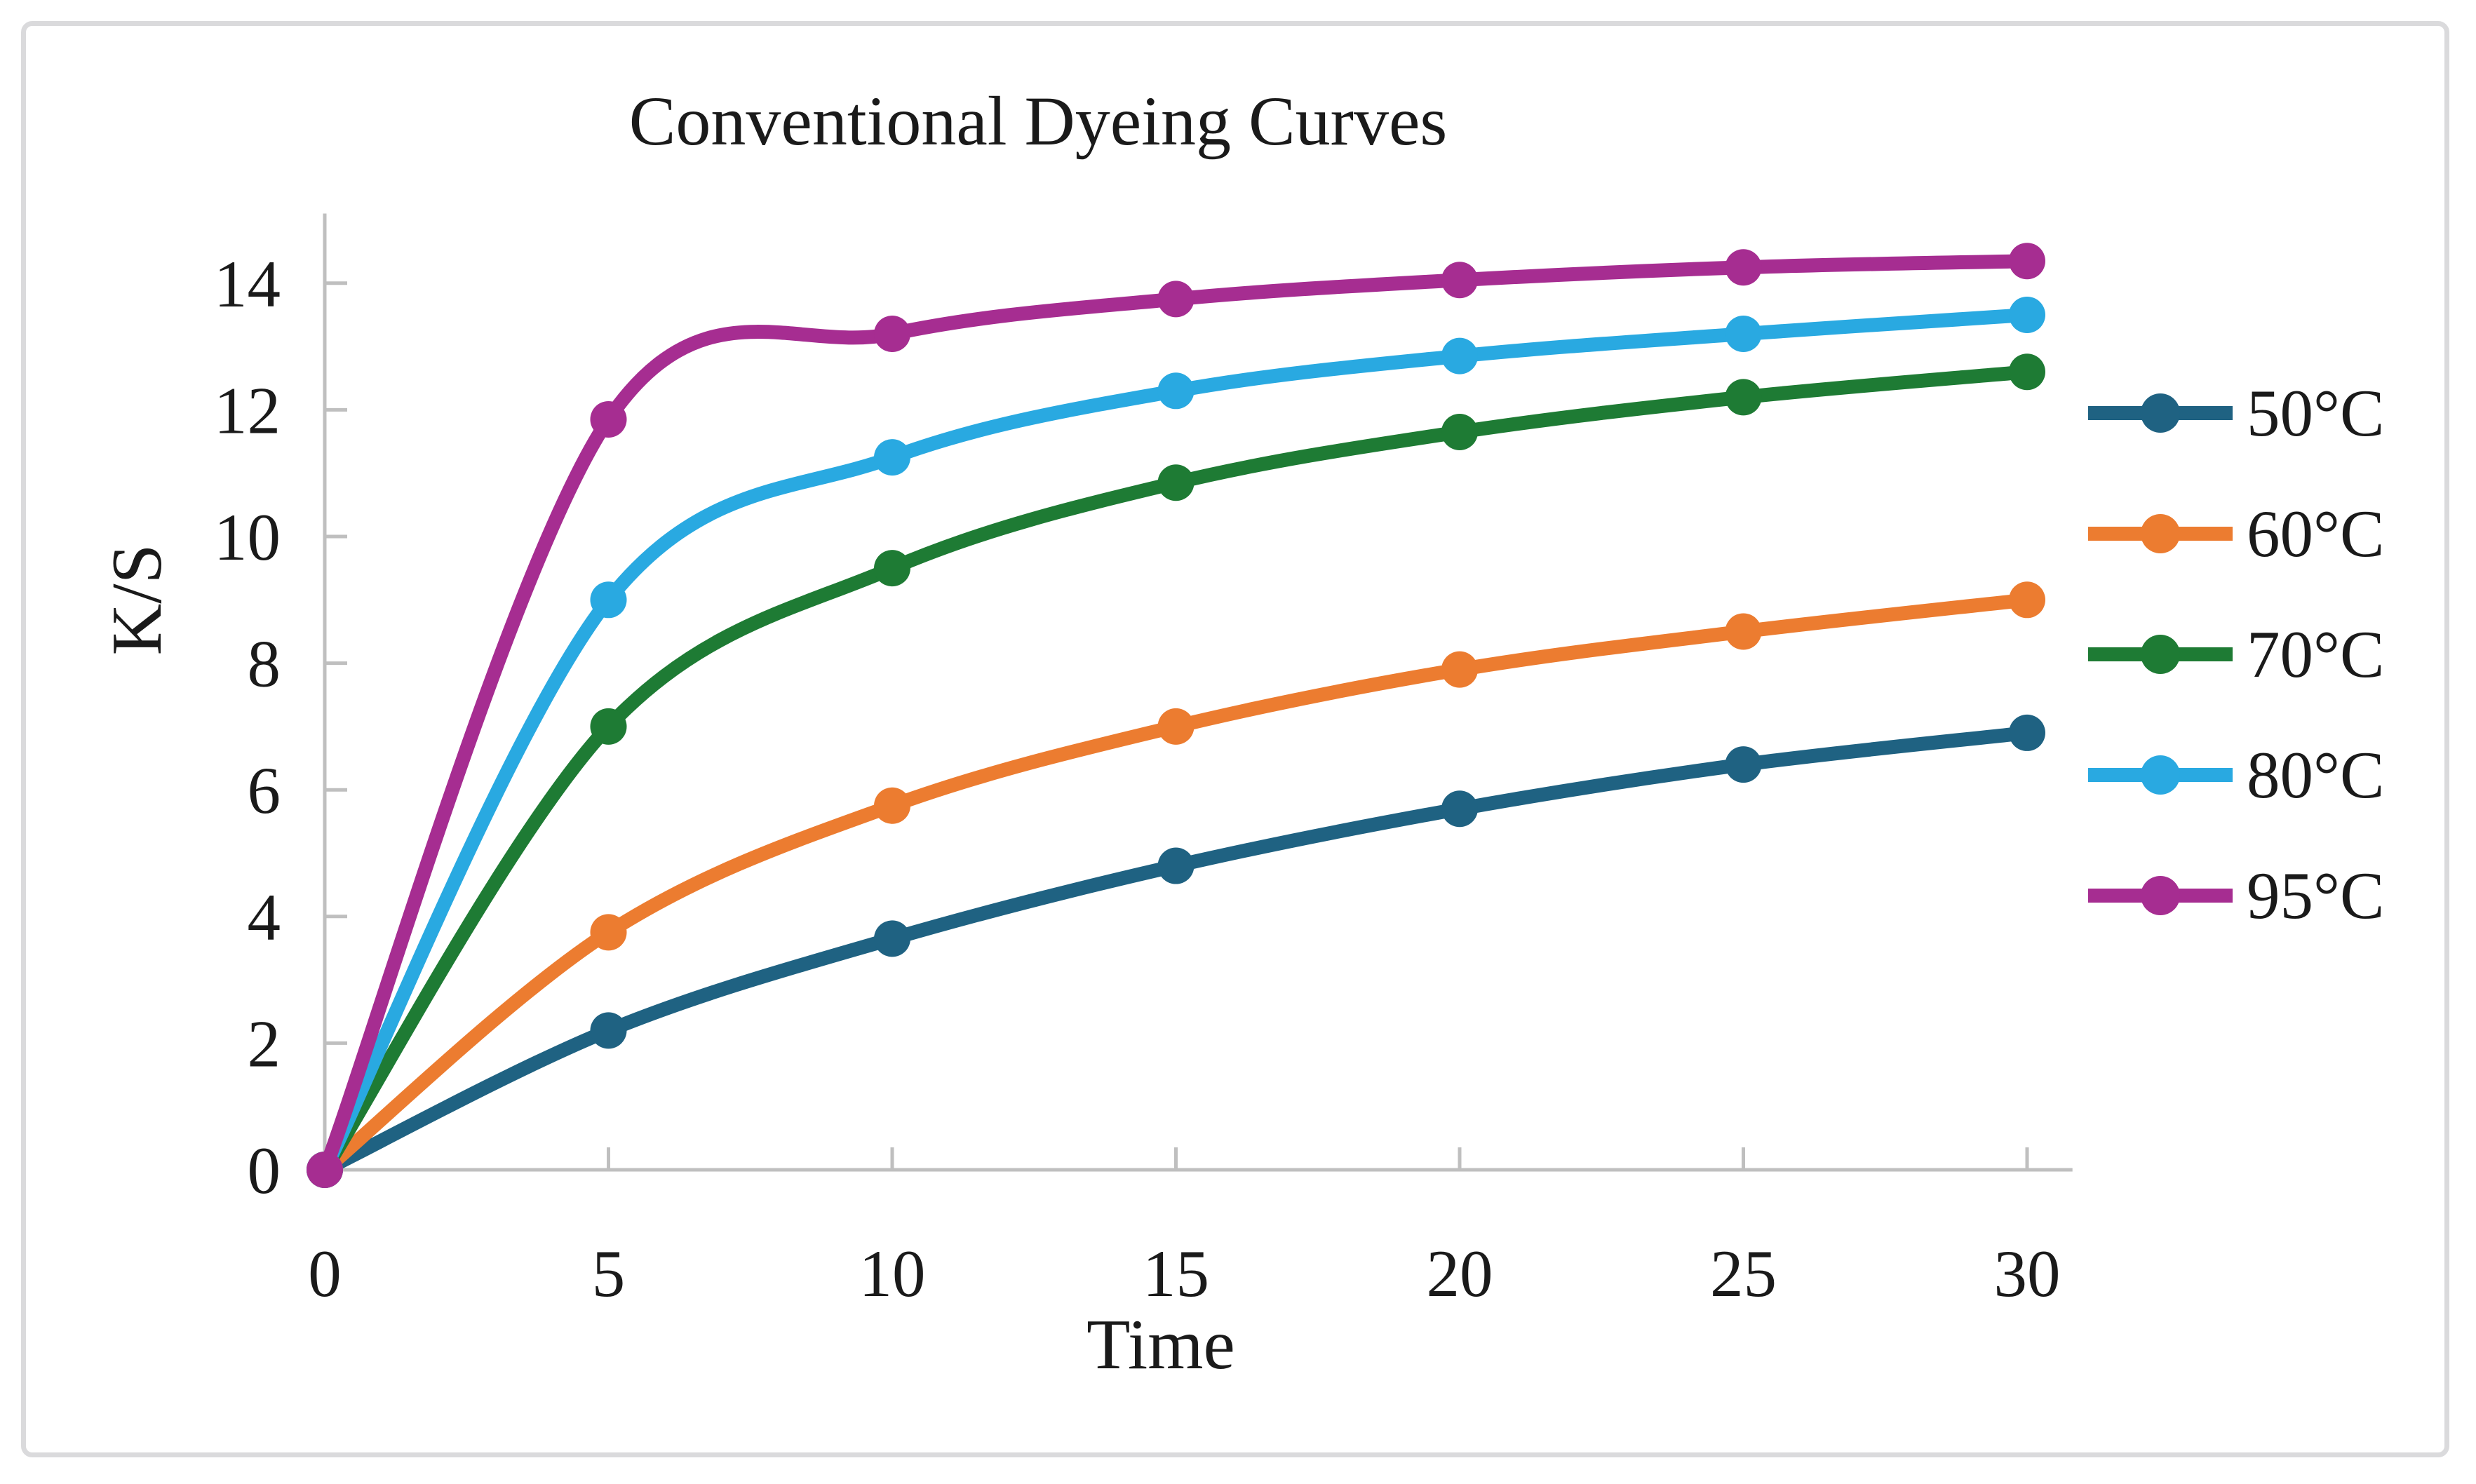 Image resolution: width=2476 pixels, height=1484 pixels. What do you see at coordinates (892, 1274) in the screenshot?
I see `x-tick-label: 10` at bounding box center [892, 1274].